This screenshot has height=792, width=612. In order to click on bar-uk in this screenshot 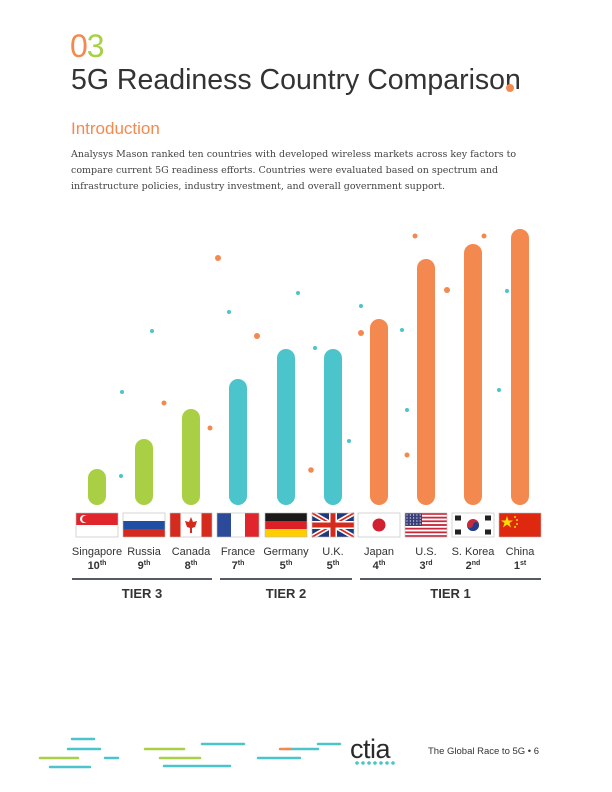, I will do `click(333, 427)`.